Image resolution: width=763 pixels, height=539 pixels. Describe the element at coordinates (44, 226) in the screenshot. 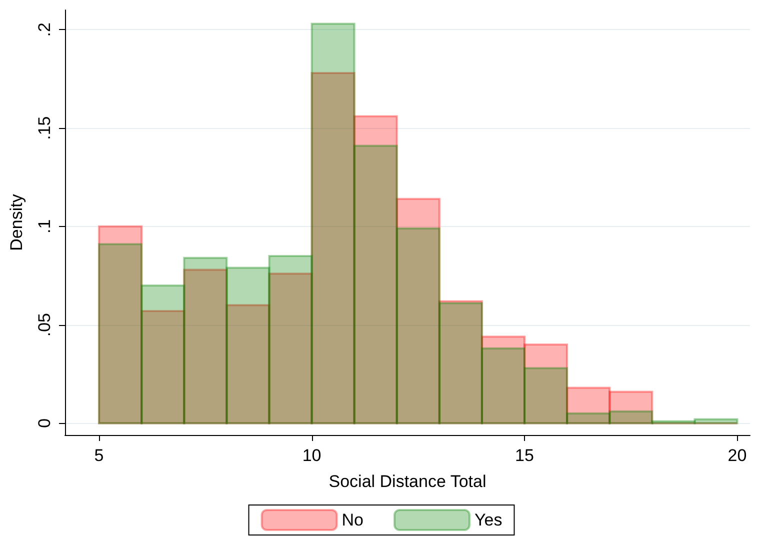

I see `y-tick-label: .1` at that location.